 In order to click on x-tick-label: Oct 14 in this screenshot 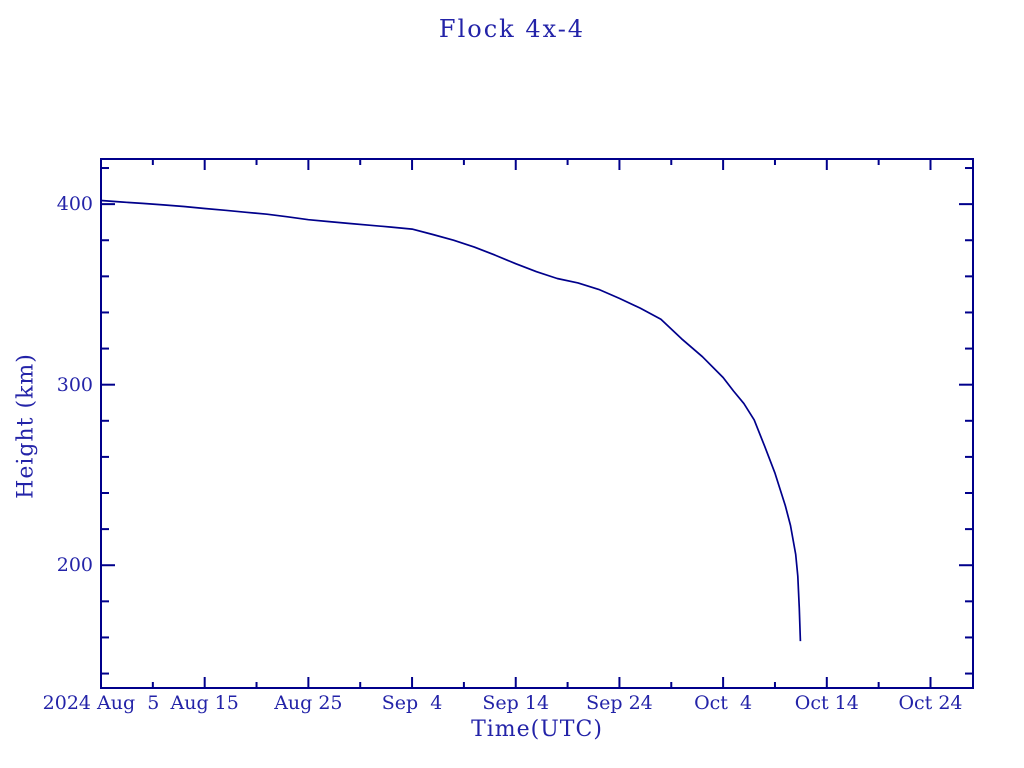, I will do `click(826, 703)`.